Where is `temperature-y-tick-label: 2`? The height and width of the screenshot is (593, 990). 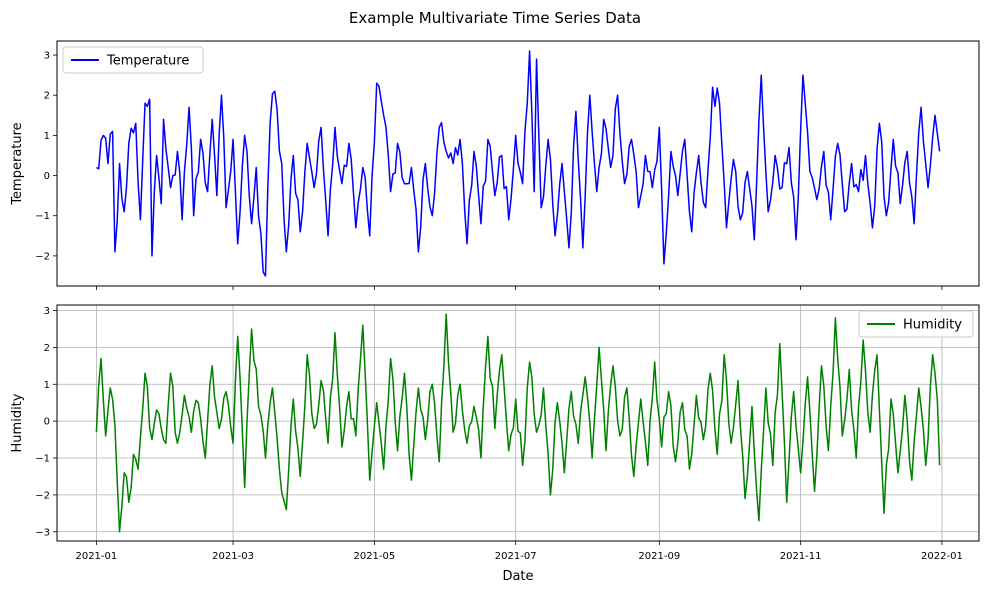
temperature-y-tick-label: 2 is located at coordinates (47, 96).